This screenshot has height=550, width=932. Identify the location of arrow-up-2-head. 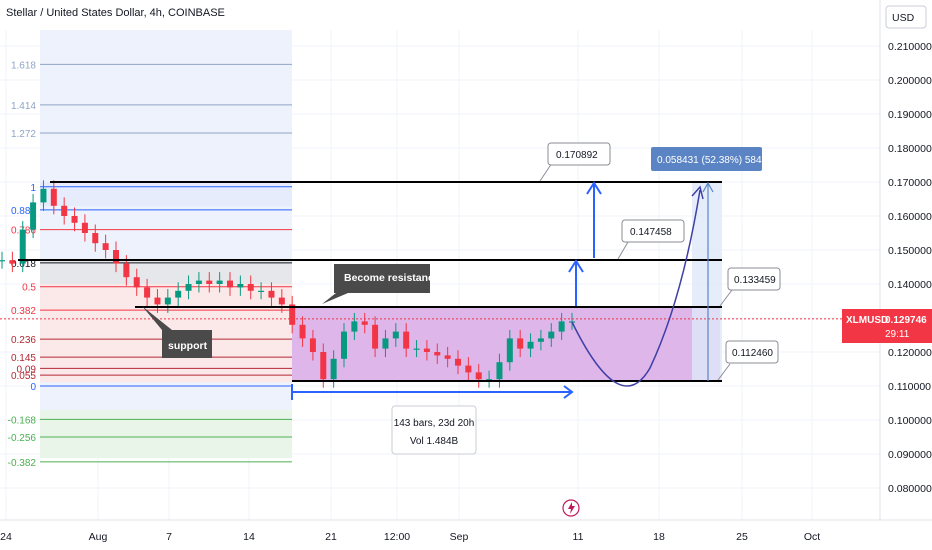
(594, 188).